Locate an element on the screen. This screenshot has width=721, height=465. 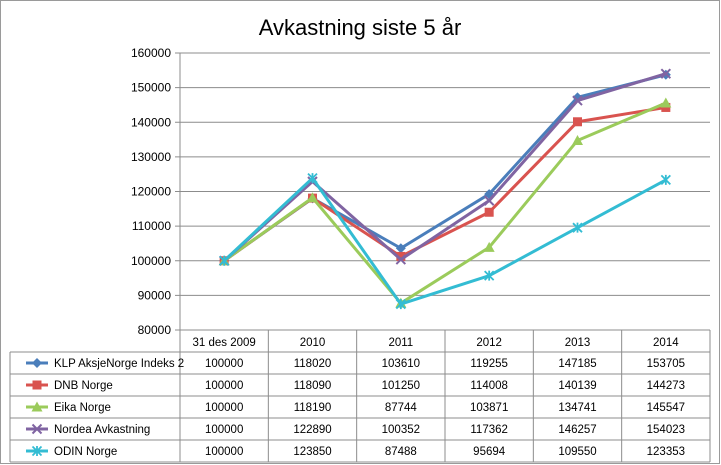
table-value: 87488 is located at coordinates (401, 452).